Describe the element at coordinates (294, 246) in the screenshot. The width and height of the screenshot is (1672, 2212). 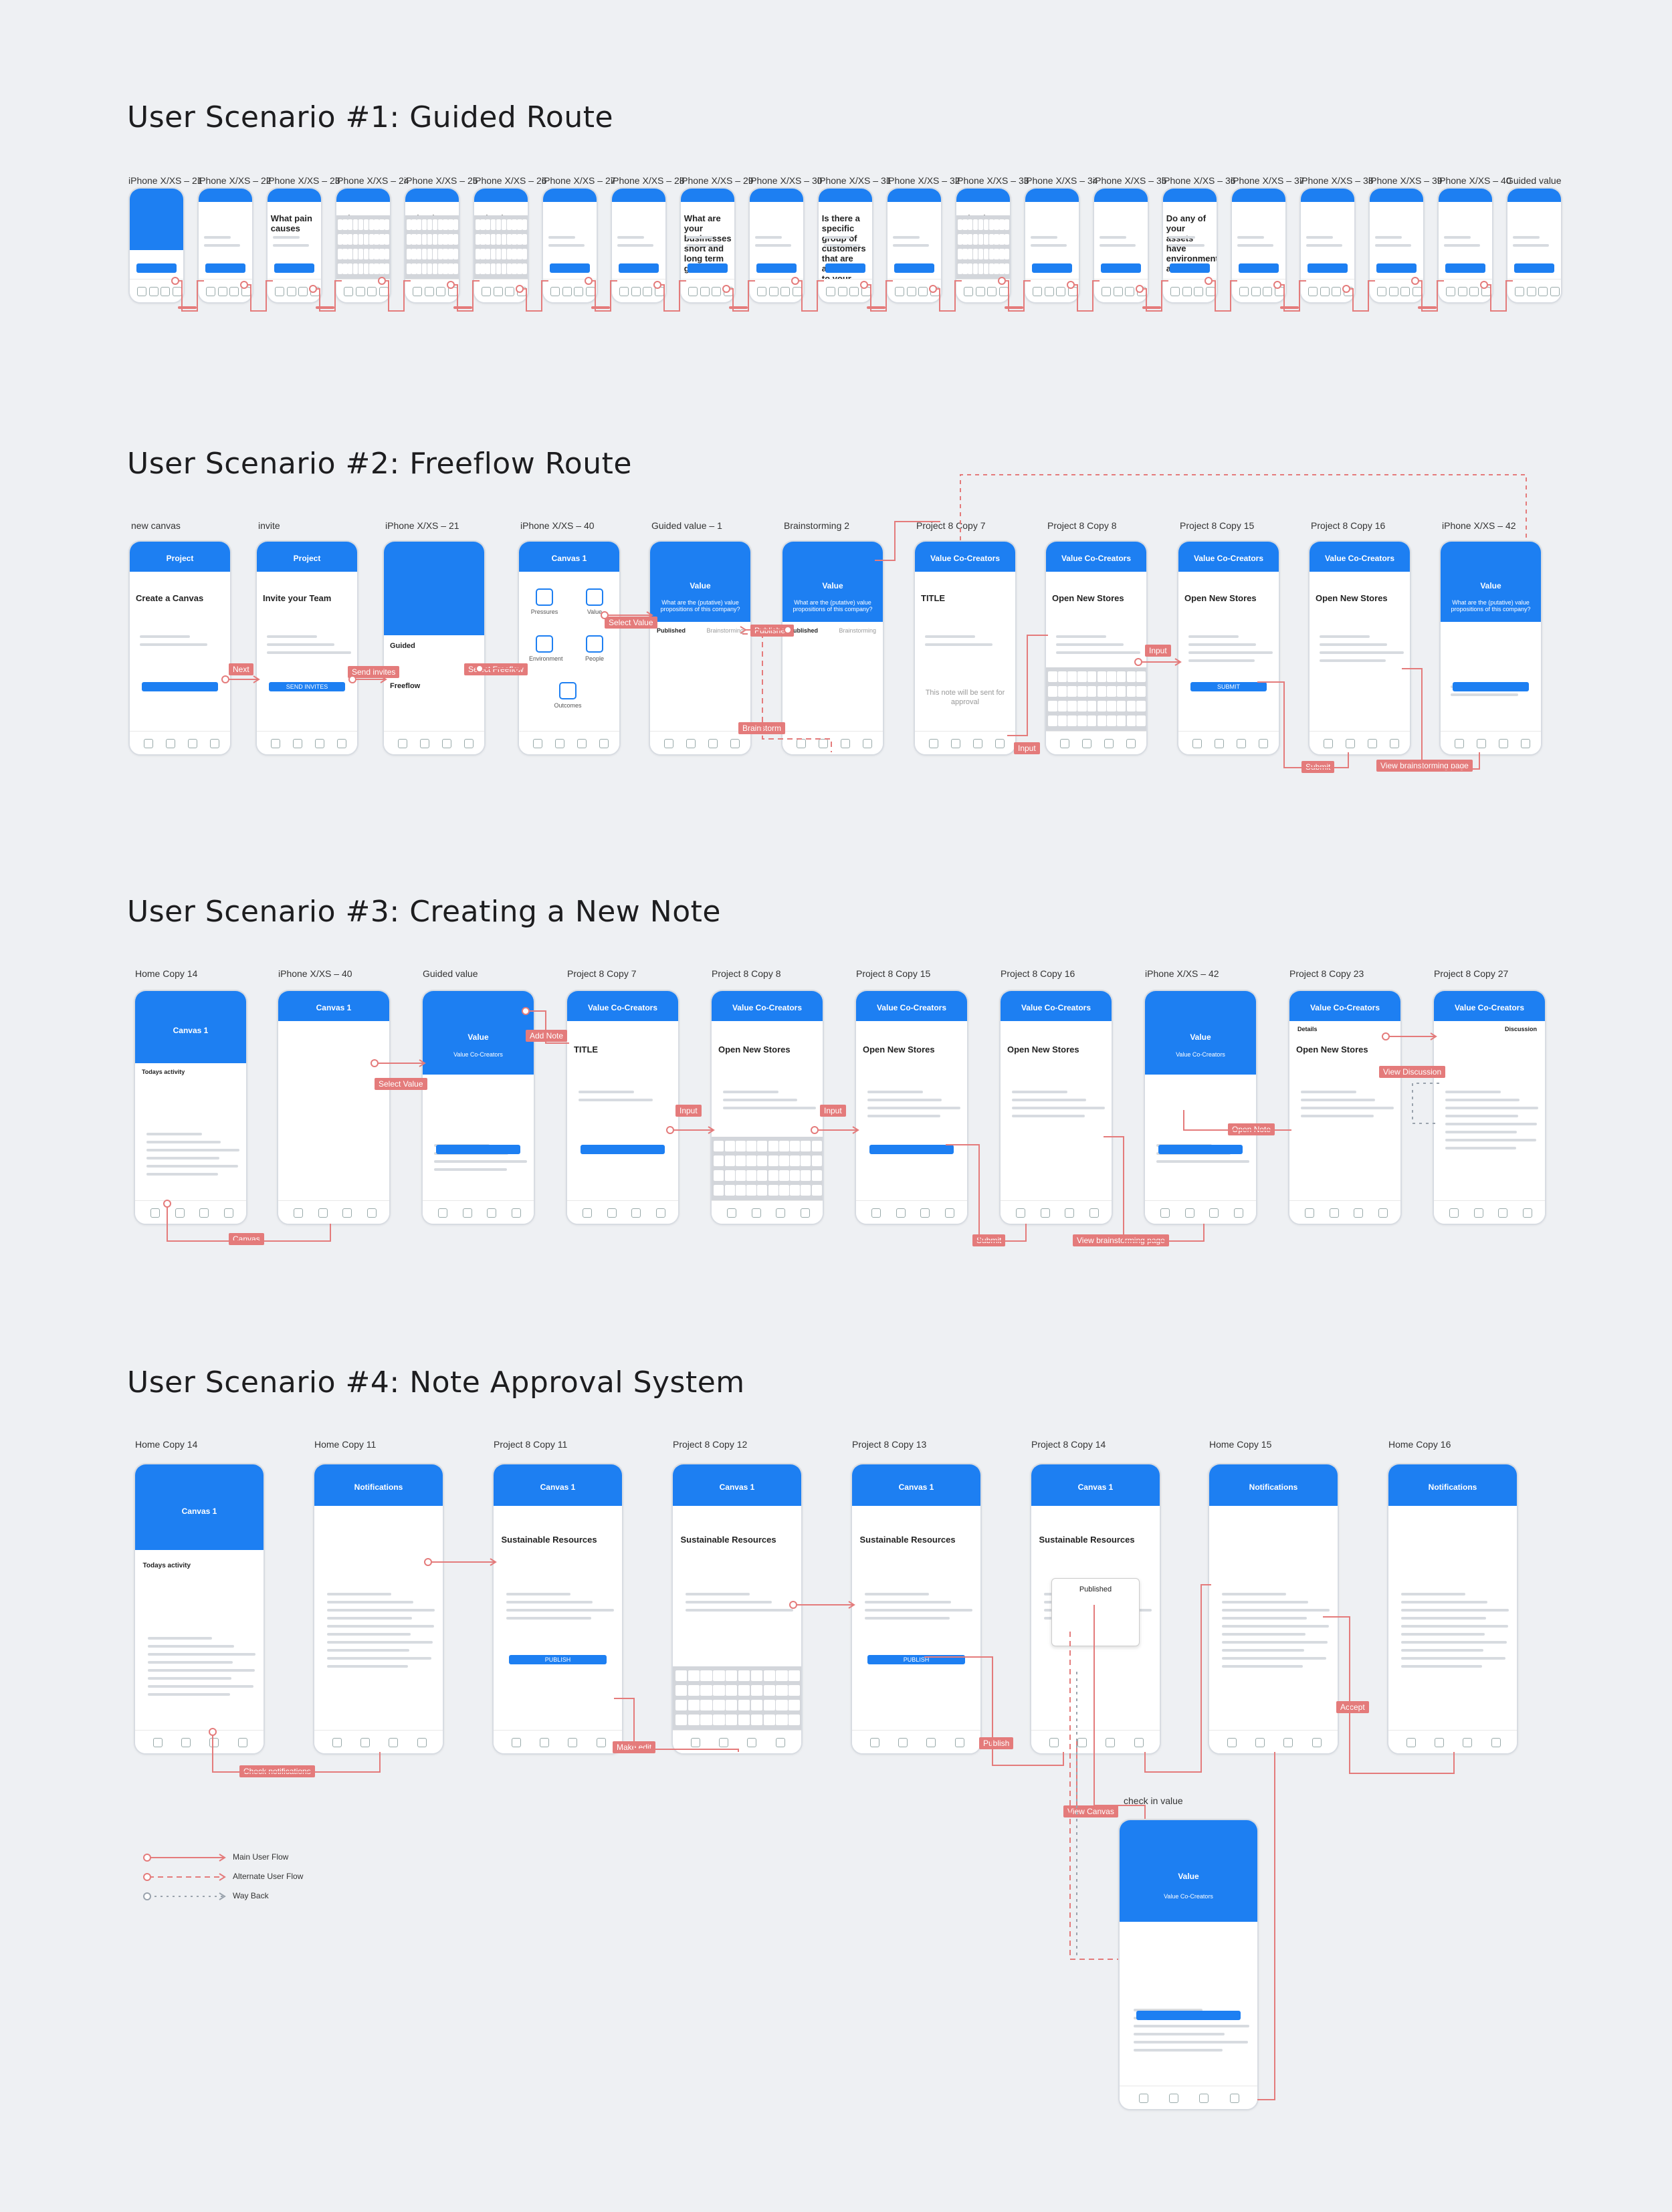
I see `s1-screen: What pain causes` at that location.